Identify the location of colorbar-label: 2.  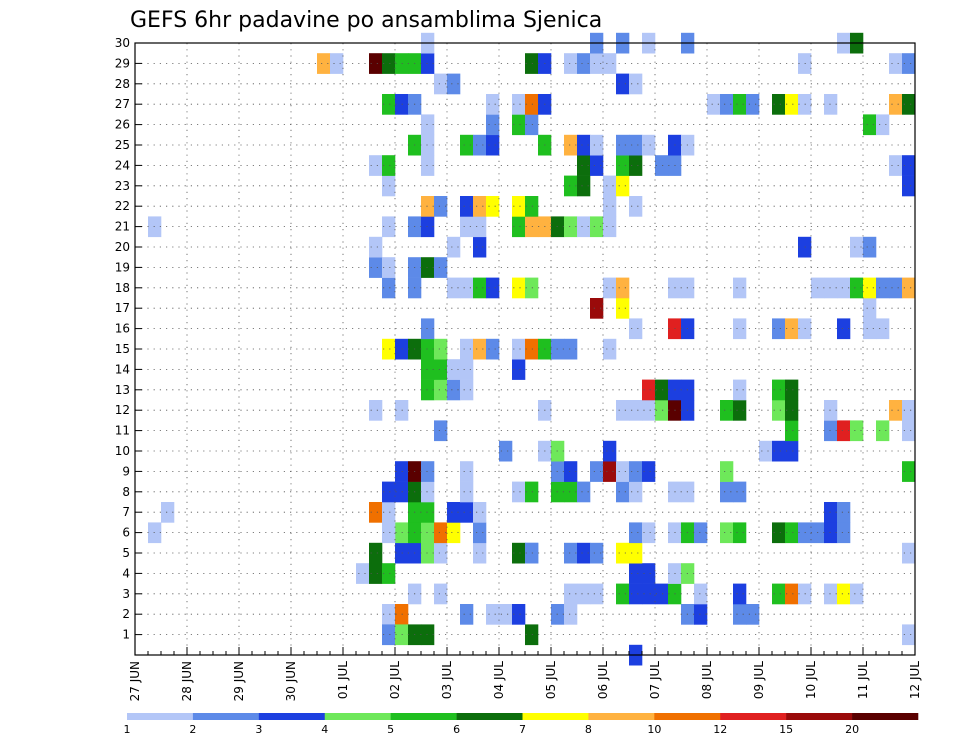
(192, 729).